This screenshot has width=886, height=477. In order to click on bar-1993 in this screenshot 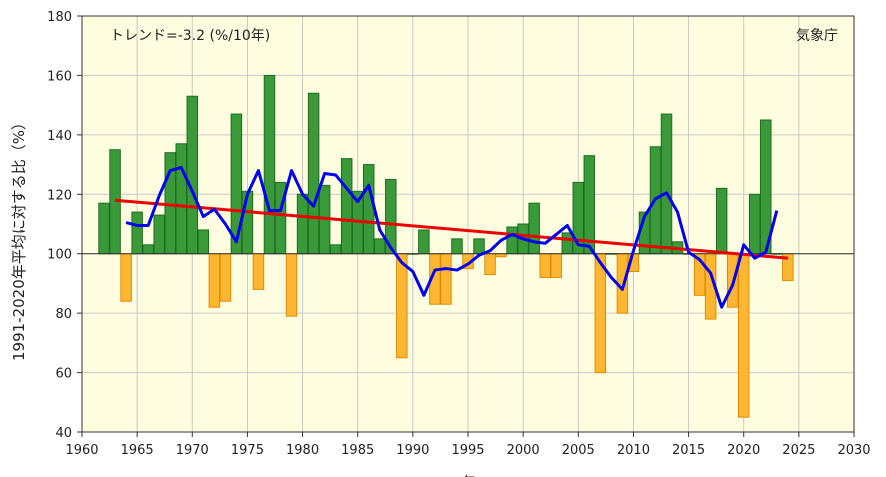, I will do `click(446, 279)`.